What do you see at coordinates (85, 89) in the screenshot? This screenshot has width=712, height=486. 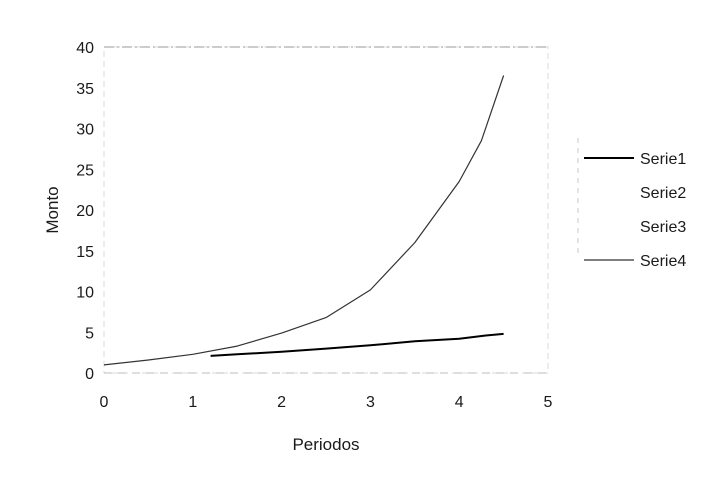 I see `y-tick-label: 35` at bounding box center [85, 89].